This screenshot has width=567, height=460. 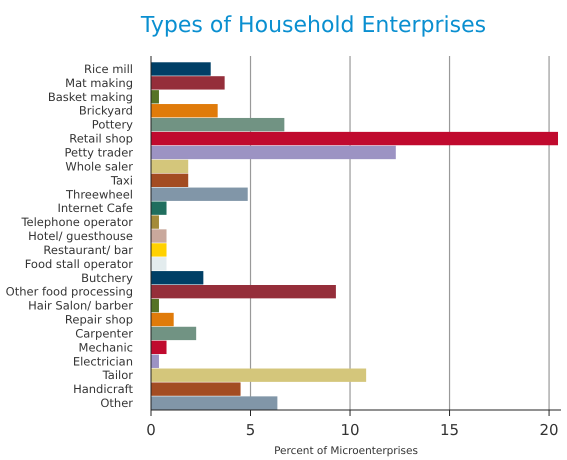 What do you see at coordinates (102, 361) in the screenshot?
I see `y-tick-label: Electrician` at bounding box center [102, 361].